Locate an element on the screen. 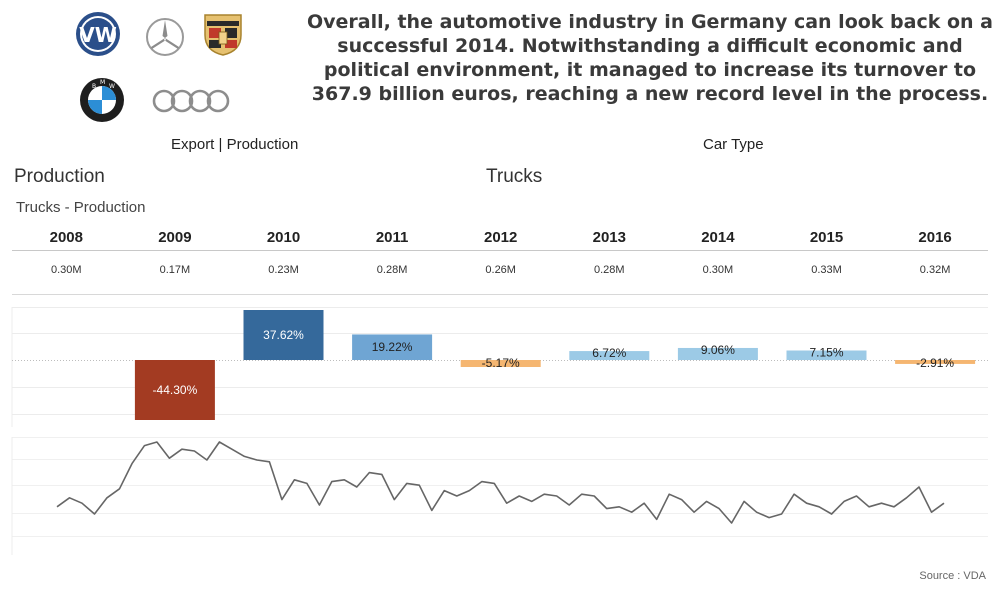 The width and height of the screenshot is (1000, 600). year-header: 2009 is located at coordinates (175, 237).